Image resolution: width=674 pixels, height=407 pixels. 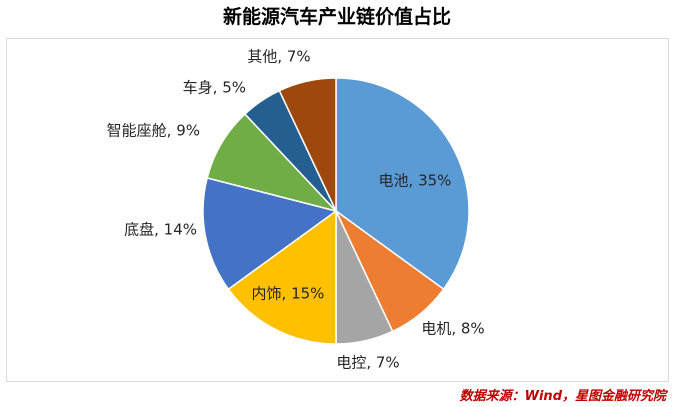 What do you see at coordinates (336, 17) in the screenshot?
I see `chart-title: 新能源汽车产业链价值占比` at bounding box center [336, 17].